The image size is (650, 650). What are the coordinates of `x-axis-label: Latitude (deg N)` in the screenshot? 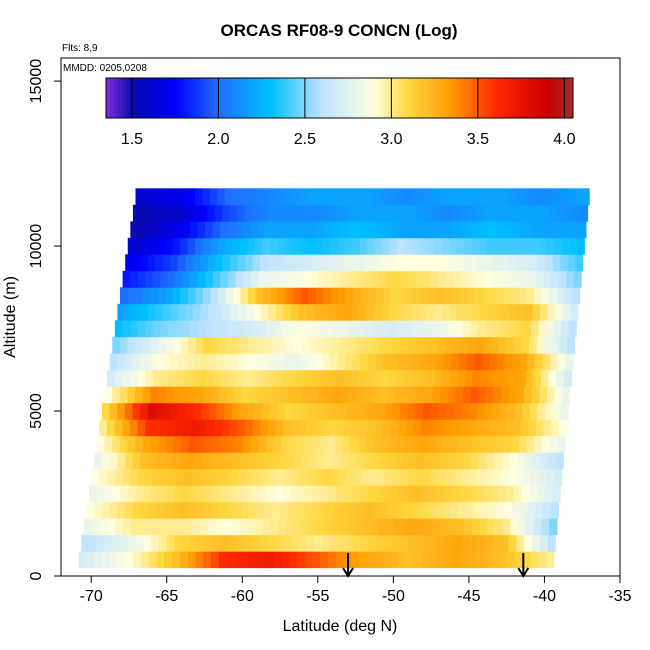 It's located at (340, 626).